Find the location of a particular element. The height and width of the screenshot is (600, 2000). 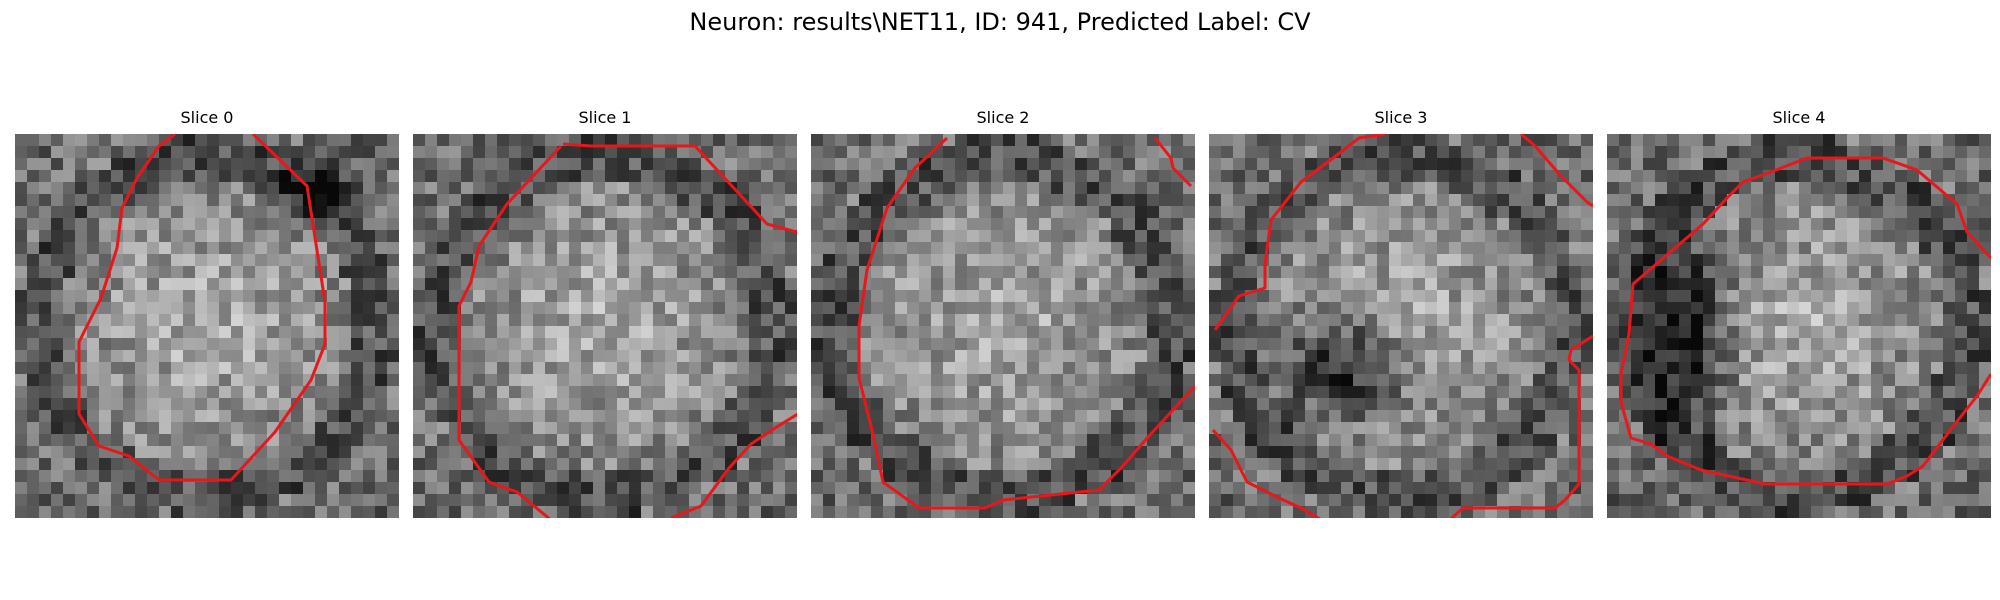

slice-title: Slice 1 is located at coordinates (605, 117).